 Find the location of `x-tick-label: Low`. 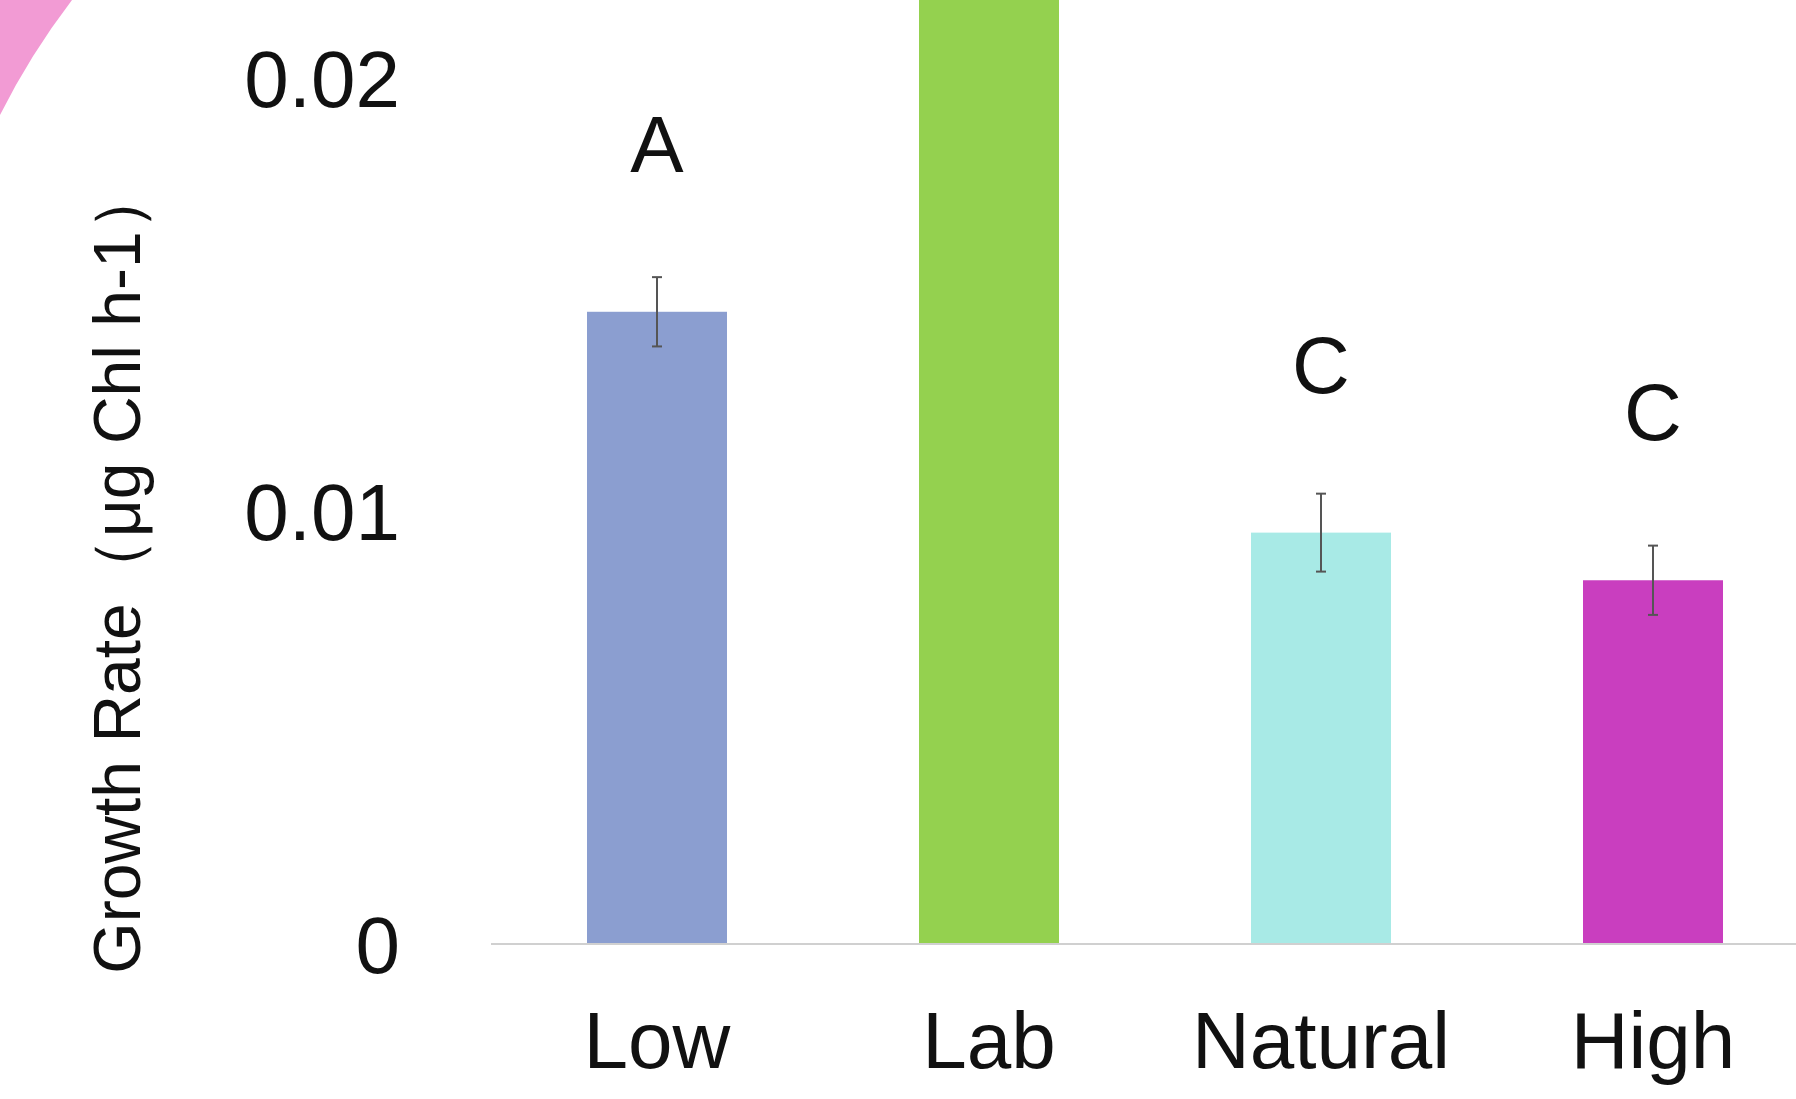

x-tick-label: Low is located at coordinates (657, 1040).